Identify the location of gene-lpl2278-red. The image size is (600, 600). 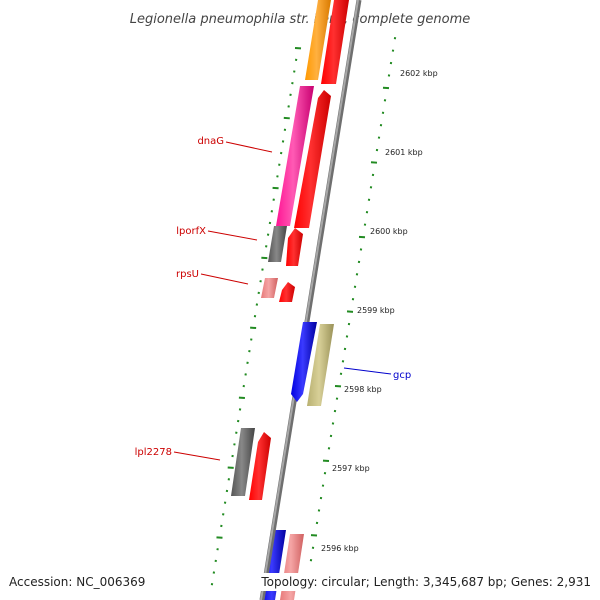
(260, 466).